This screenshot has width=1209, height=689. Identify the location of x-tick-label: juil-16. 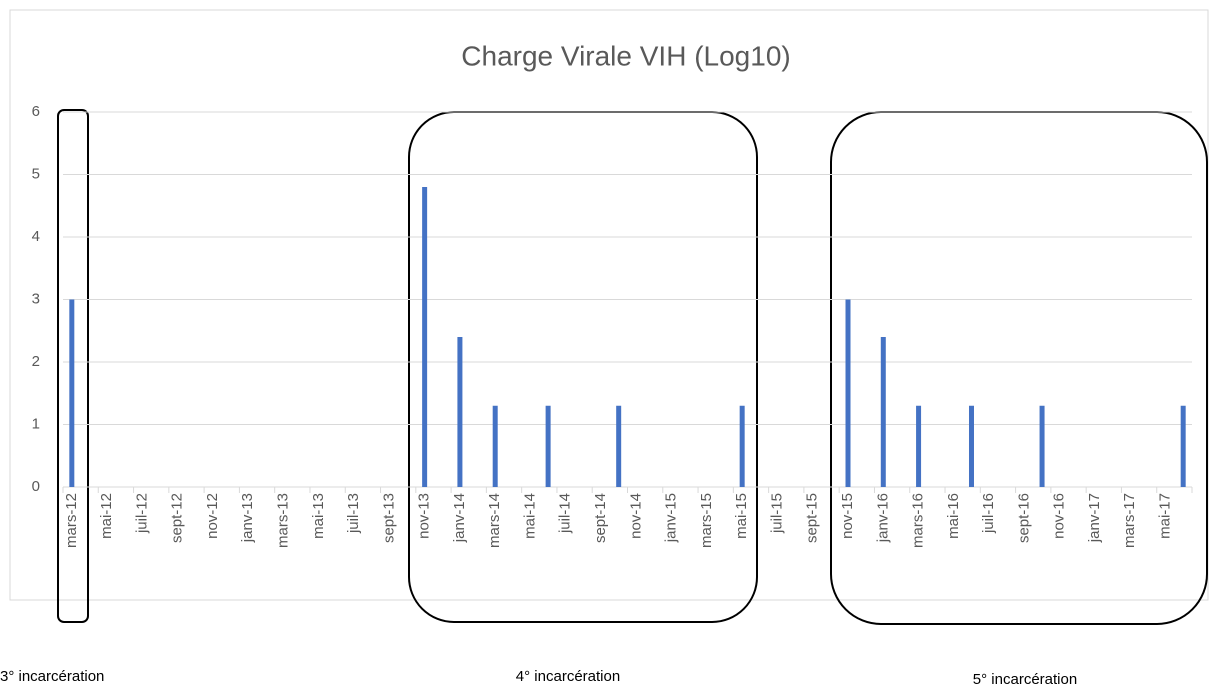
(988, 513).